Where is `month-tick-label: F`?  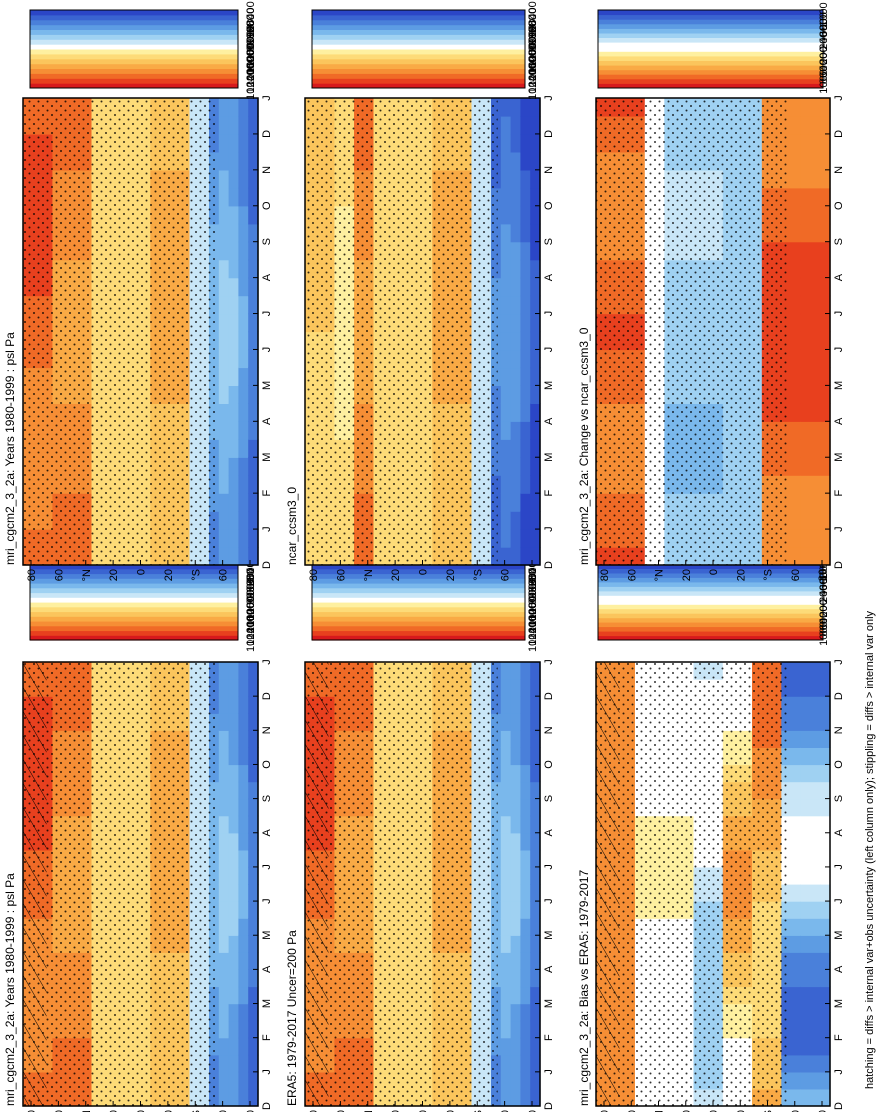 month-tick-label: F is located at coordinates (267, 493).